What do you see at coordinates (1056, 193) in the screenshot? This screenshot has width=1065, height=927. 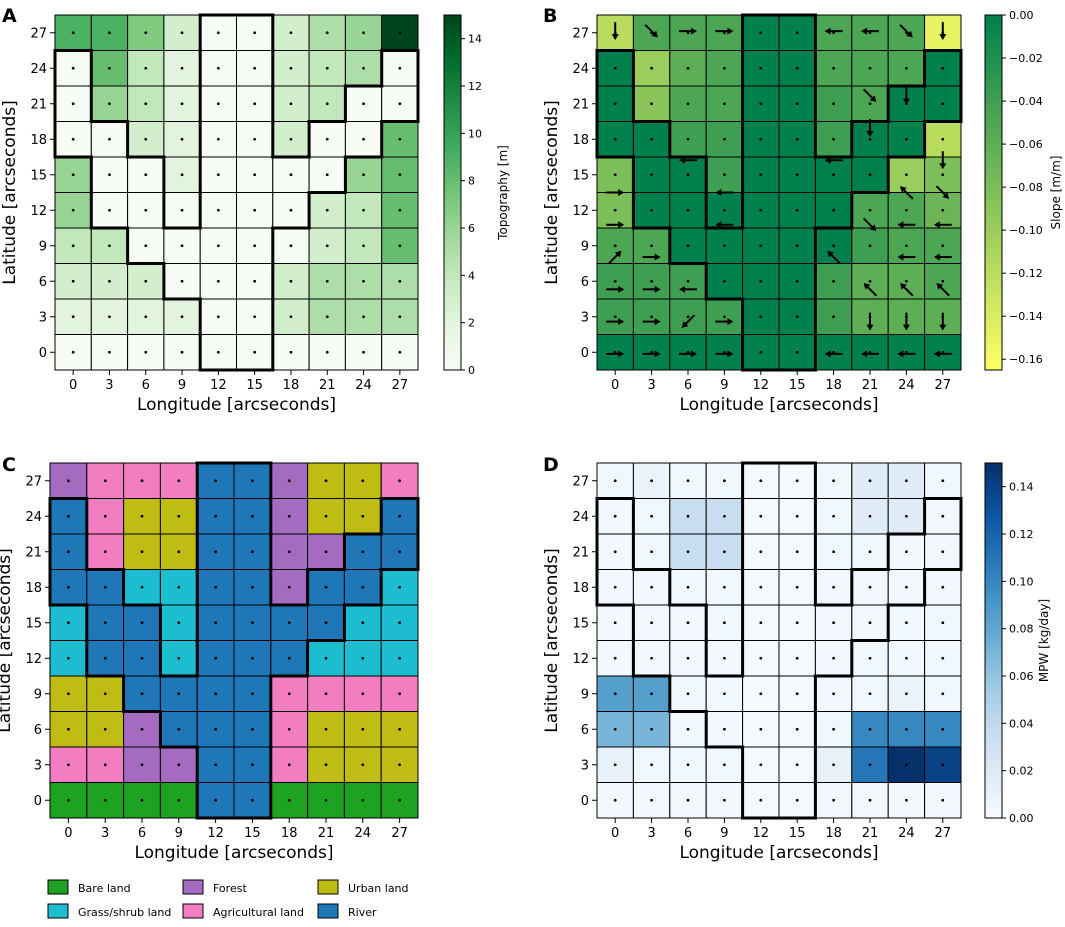 I see `colorbar-label: Slope [m/m]` at bounding box center [1056, 193].